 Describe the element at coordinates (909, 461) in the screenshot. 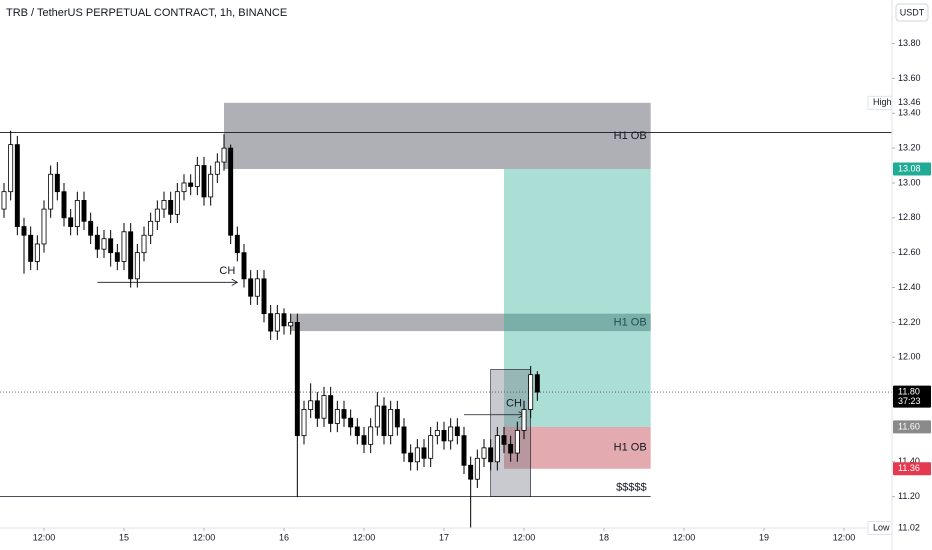

I see `y-tick-label: 11.40` at that location.